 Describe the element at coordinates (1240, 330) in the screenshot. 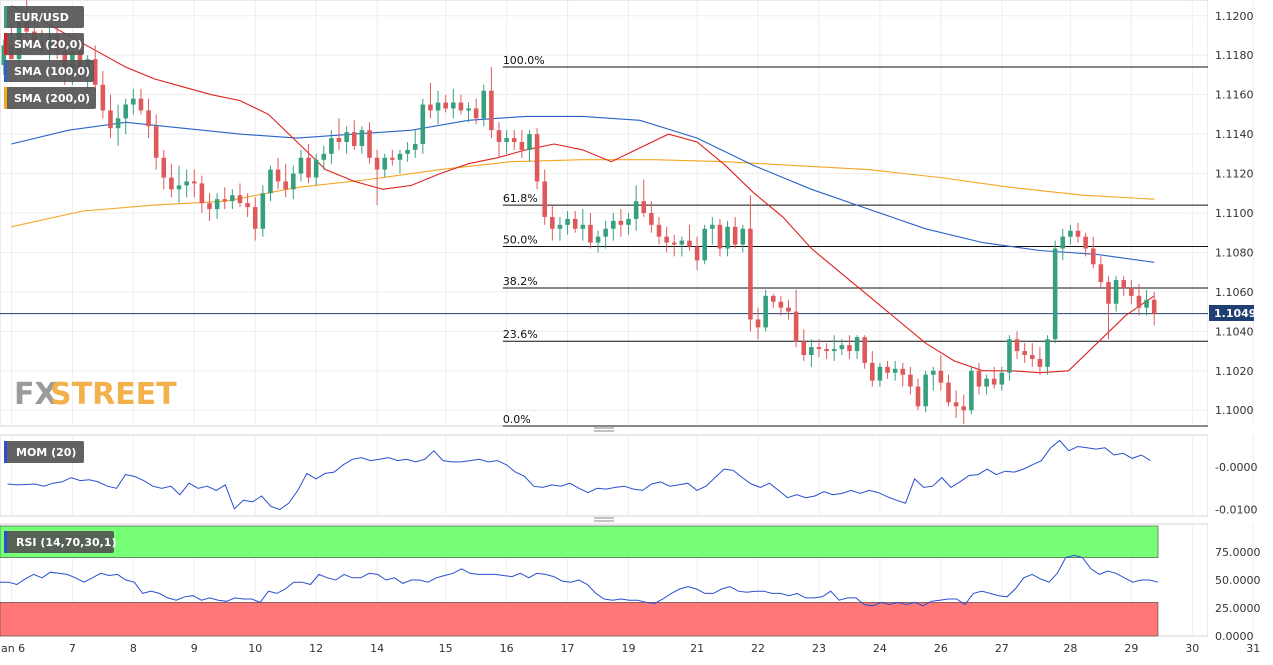

I see `price-axis-background` at that location.